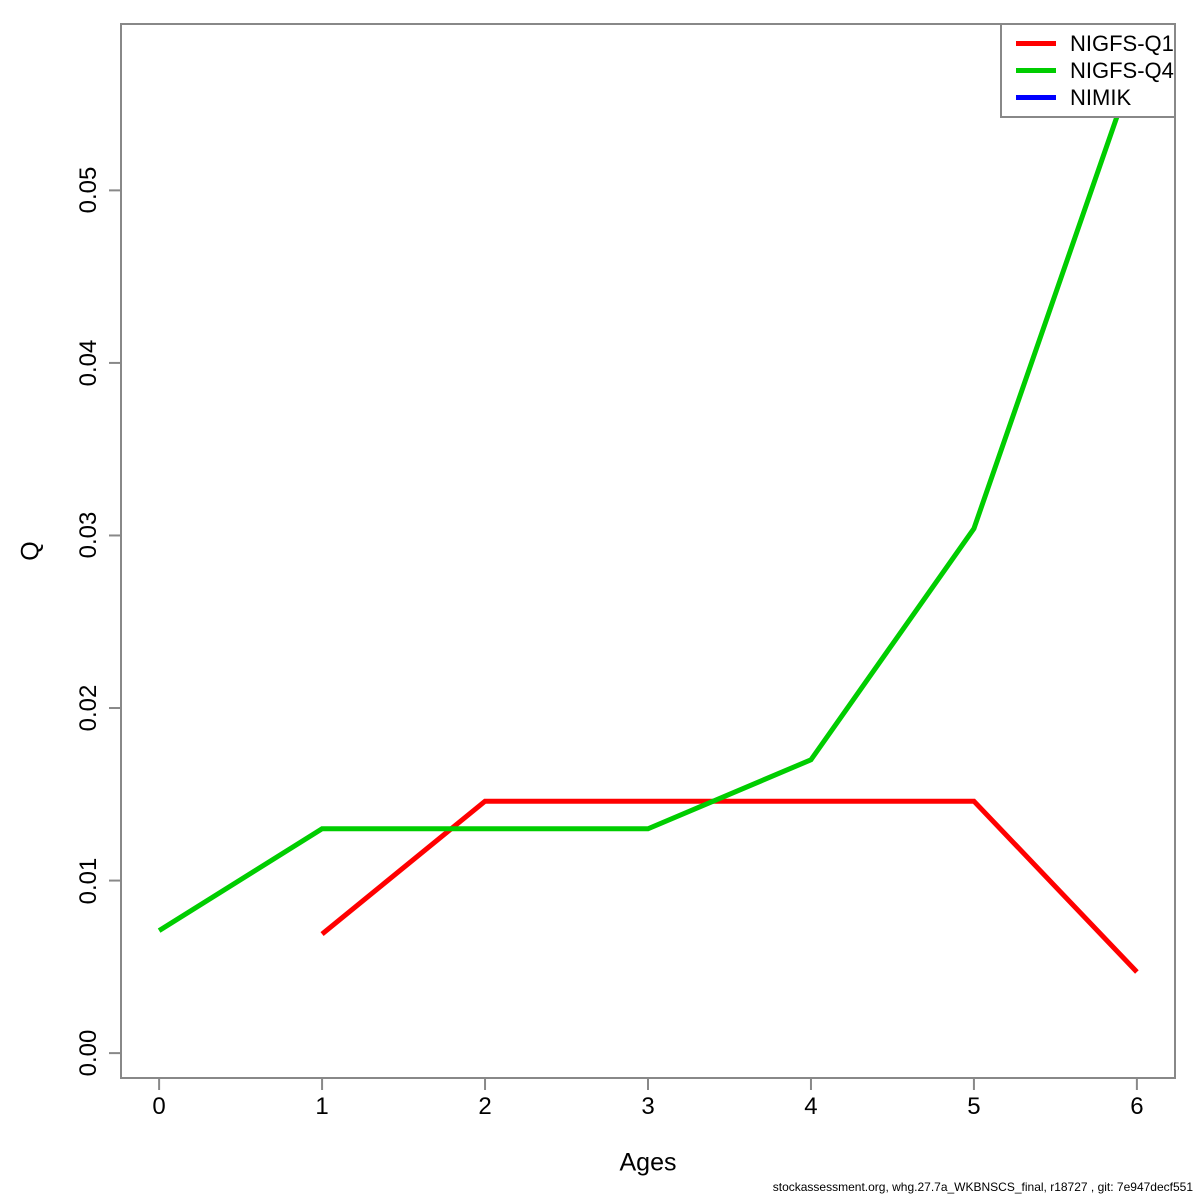 The width and height of the screenshot is (1200, 1200). What do you see at coordinates (1101, 97) in the screenshot?
I see `legend-label: NIMIK` at bounding box center [1101, 97].